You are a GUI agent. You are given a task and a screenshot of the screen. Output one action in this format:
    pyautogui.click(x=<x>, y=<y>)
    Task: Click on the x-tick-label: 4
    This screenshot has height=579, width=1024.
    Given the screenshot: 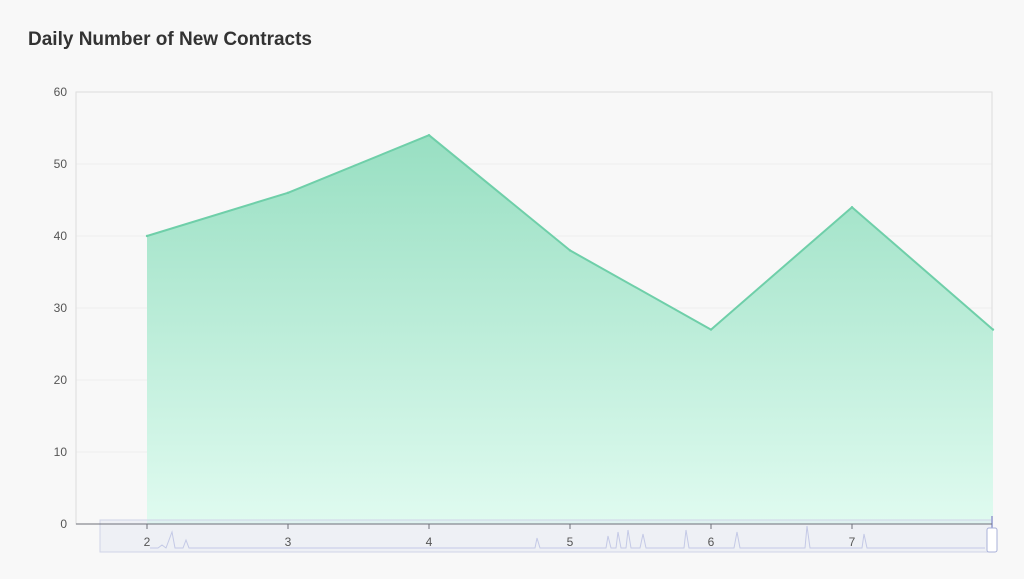 What is the action you would take?
    pyautogui.click(x=429, y=542)
    